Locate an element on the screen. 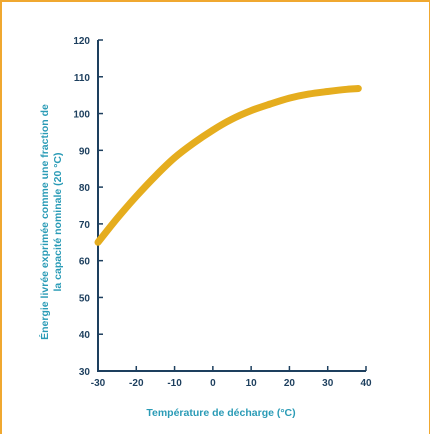 The height and width of the screenshot is (434, 430). y-tick-label: 30 is located at coordinates (85, 372).